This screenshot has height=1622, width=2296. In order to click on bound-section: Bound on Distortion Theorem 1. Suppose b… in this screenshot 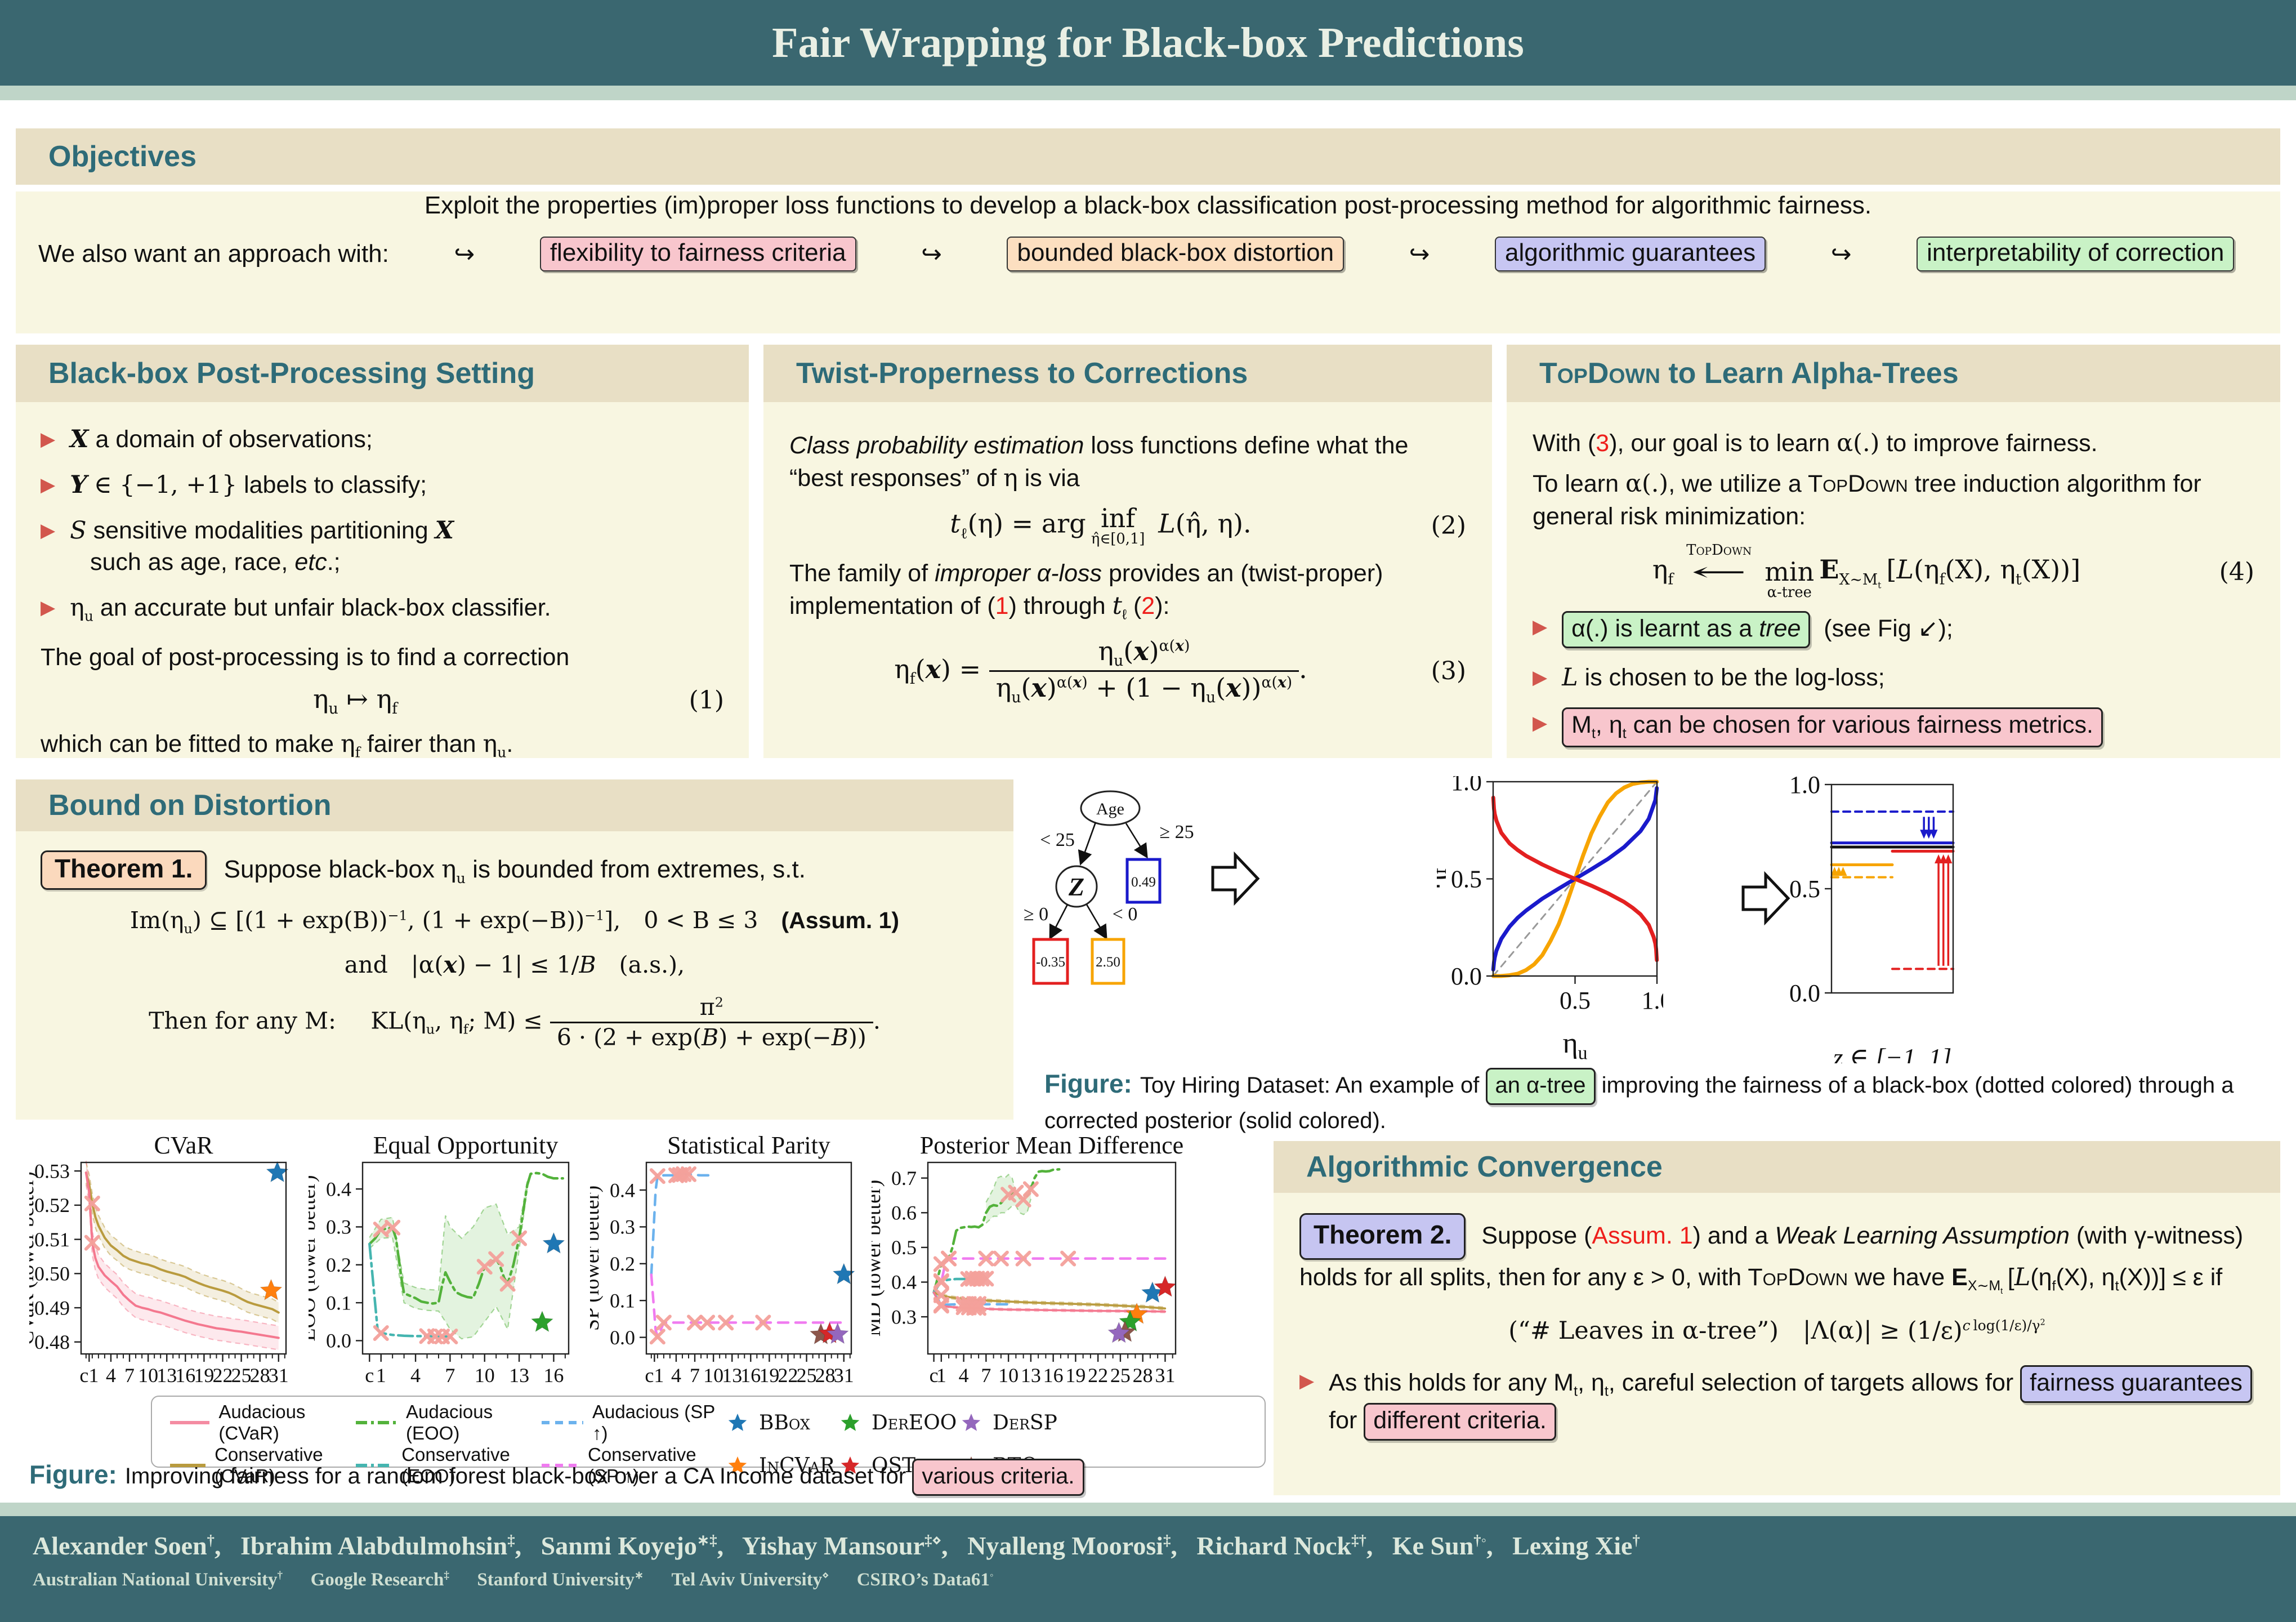, I will do `click(514, 949)`.